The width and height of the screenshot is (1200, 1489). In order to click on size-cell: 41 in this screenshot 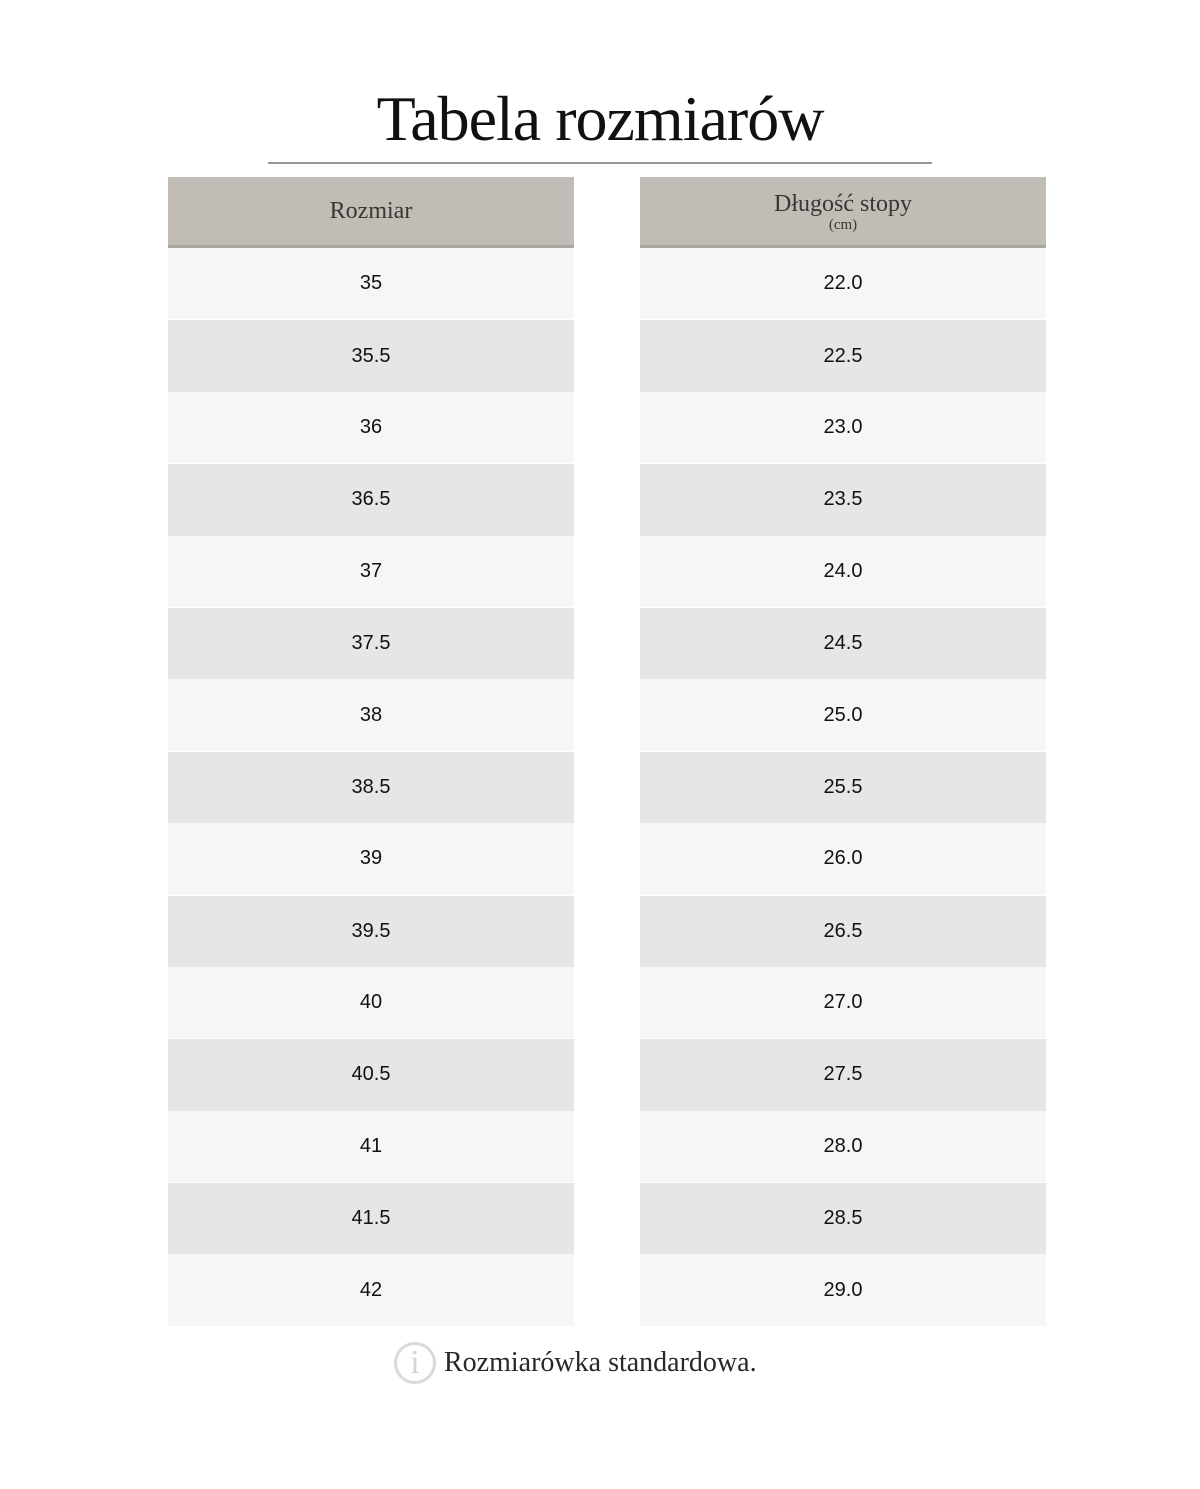, I will do `click(371, 1146)`.